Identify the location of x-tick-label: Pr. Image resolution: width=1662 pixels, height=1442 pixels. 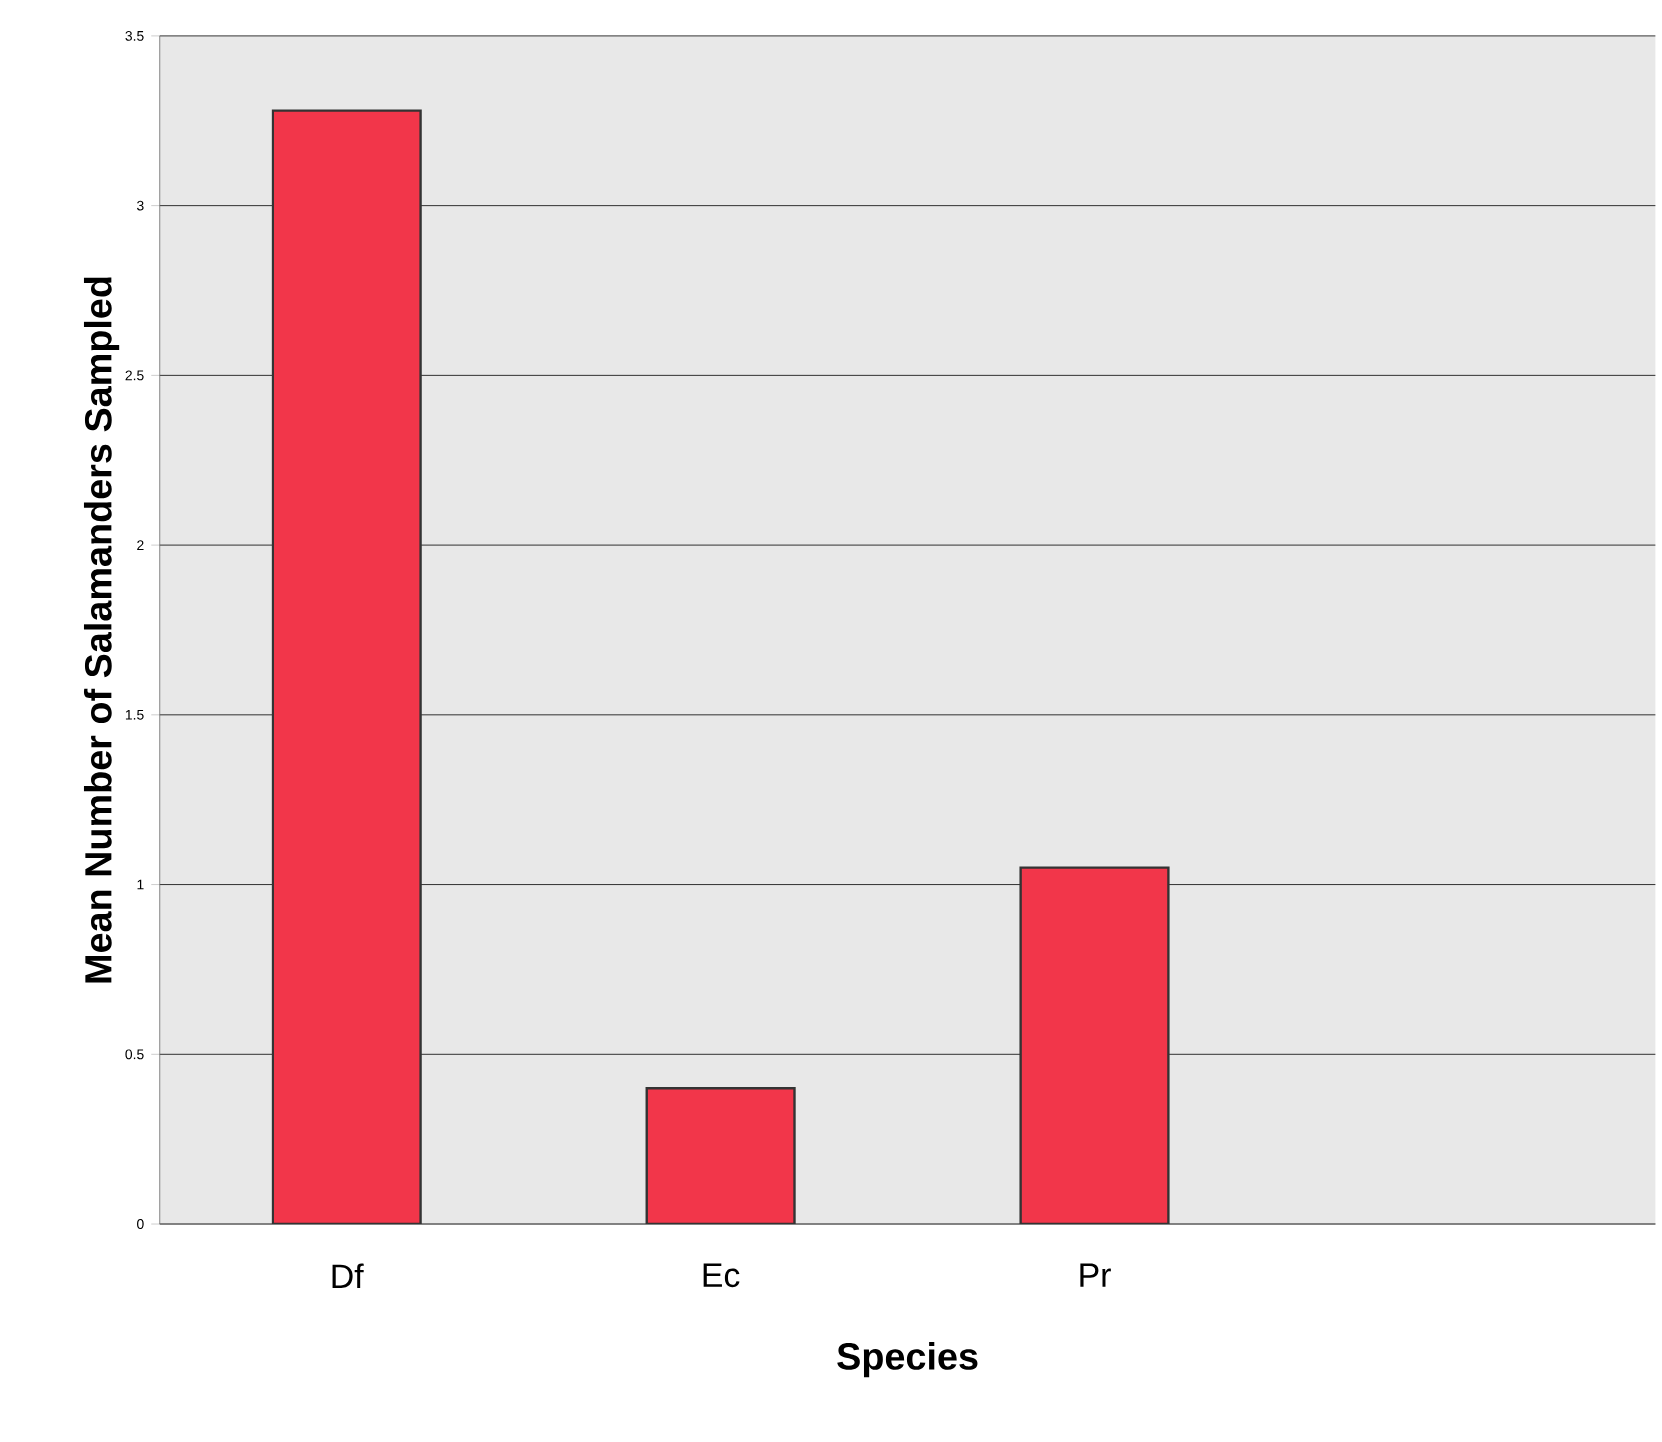
(1095, 1275).